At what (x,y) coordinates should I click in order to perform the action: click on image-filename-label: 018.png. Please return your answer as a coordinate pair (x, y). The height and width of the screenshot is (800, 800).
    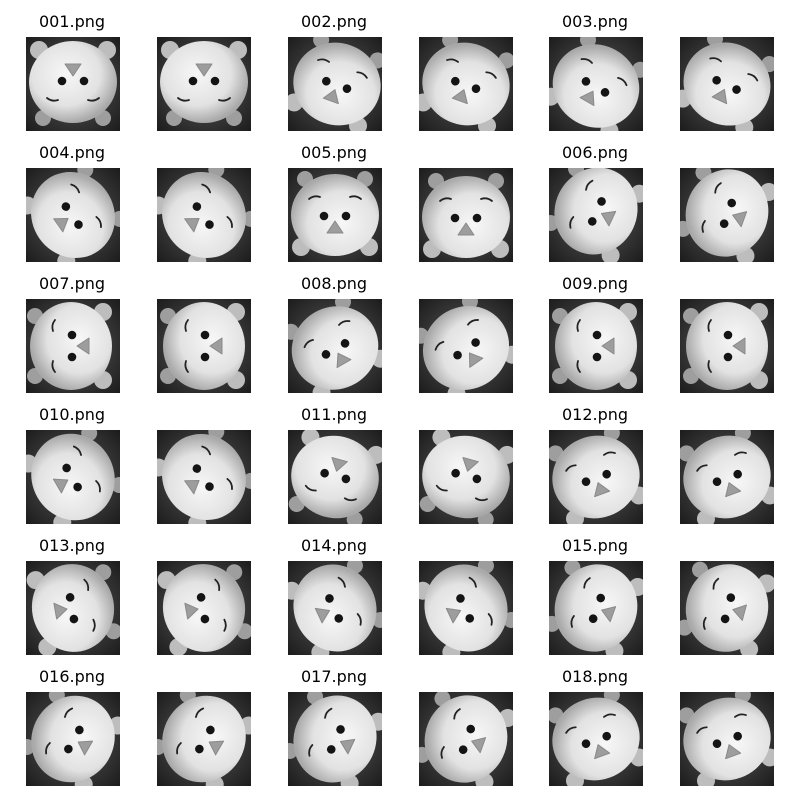
    Looking at the image, I should click on (595, 676).